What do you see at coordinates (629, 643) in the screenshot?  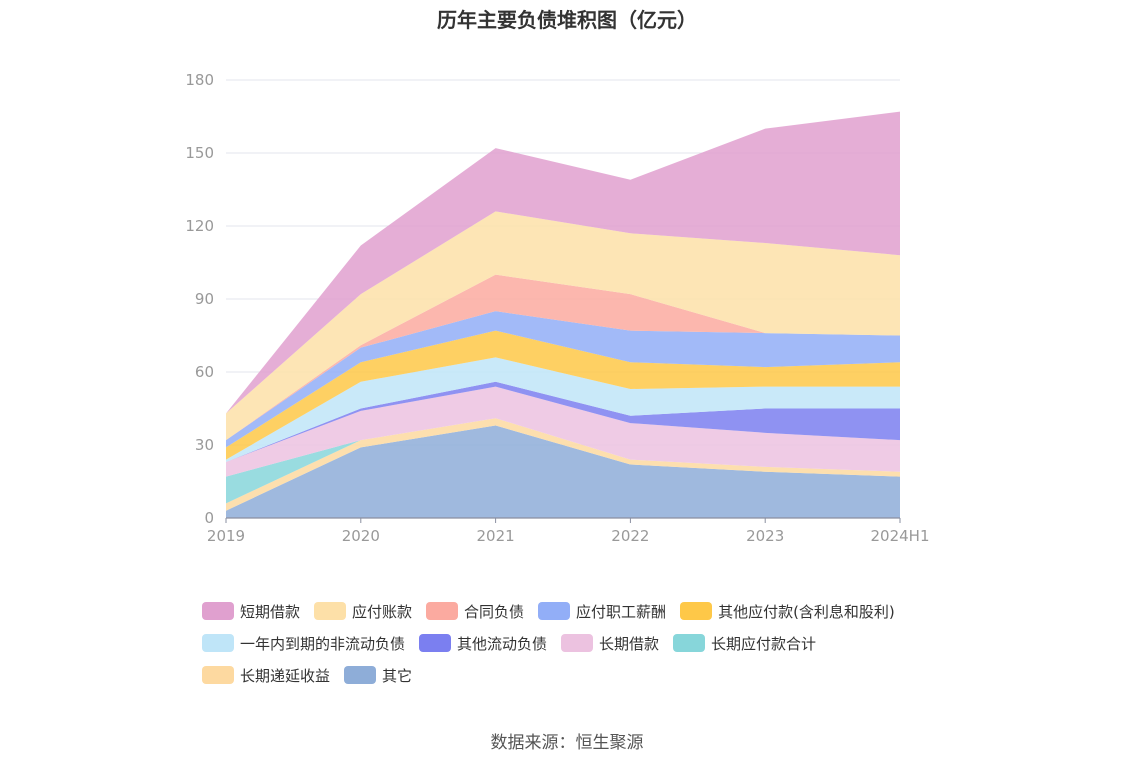 I see `legend-label: 长期借款` at bounding box center [629, 643].